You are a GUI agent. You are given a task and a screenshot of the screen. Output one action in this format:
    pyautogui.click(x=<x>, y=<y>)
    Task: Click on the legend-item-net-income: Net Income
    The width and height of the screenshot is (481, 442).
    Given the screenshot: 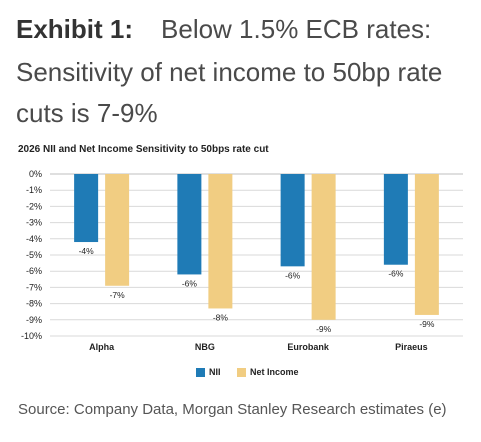 What is the action you would take?
    pyautogui.click(x=268, y=372)
    